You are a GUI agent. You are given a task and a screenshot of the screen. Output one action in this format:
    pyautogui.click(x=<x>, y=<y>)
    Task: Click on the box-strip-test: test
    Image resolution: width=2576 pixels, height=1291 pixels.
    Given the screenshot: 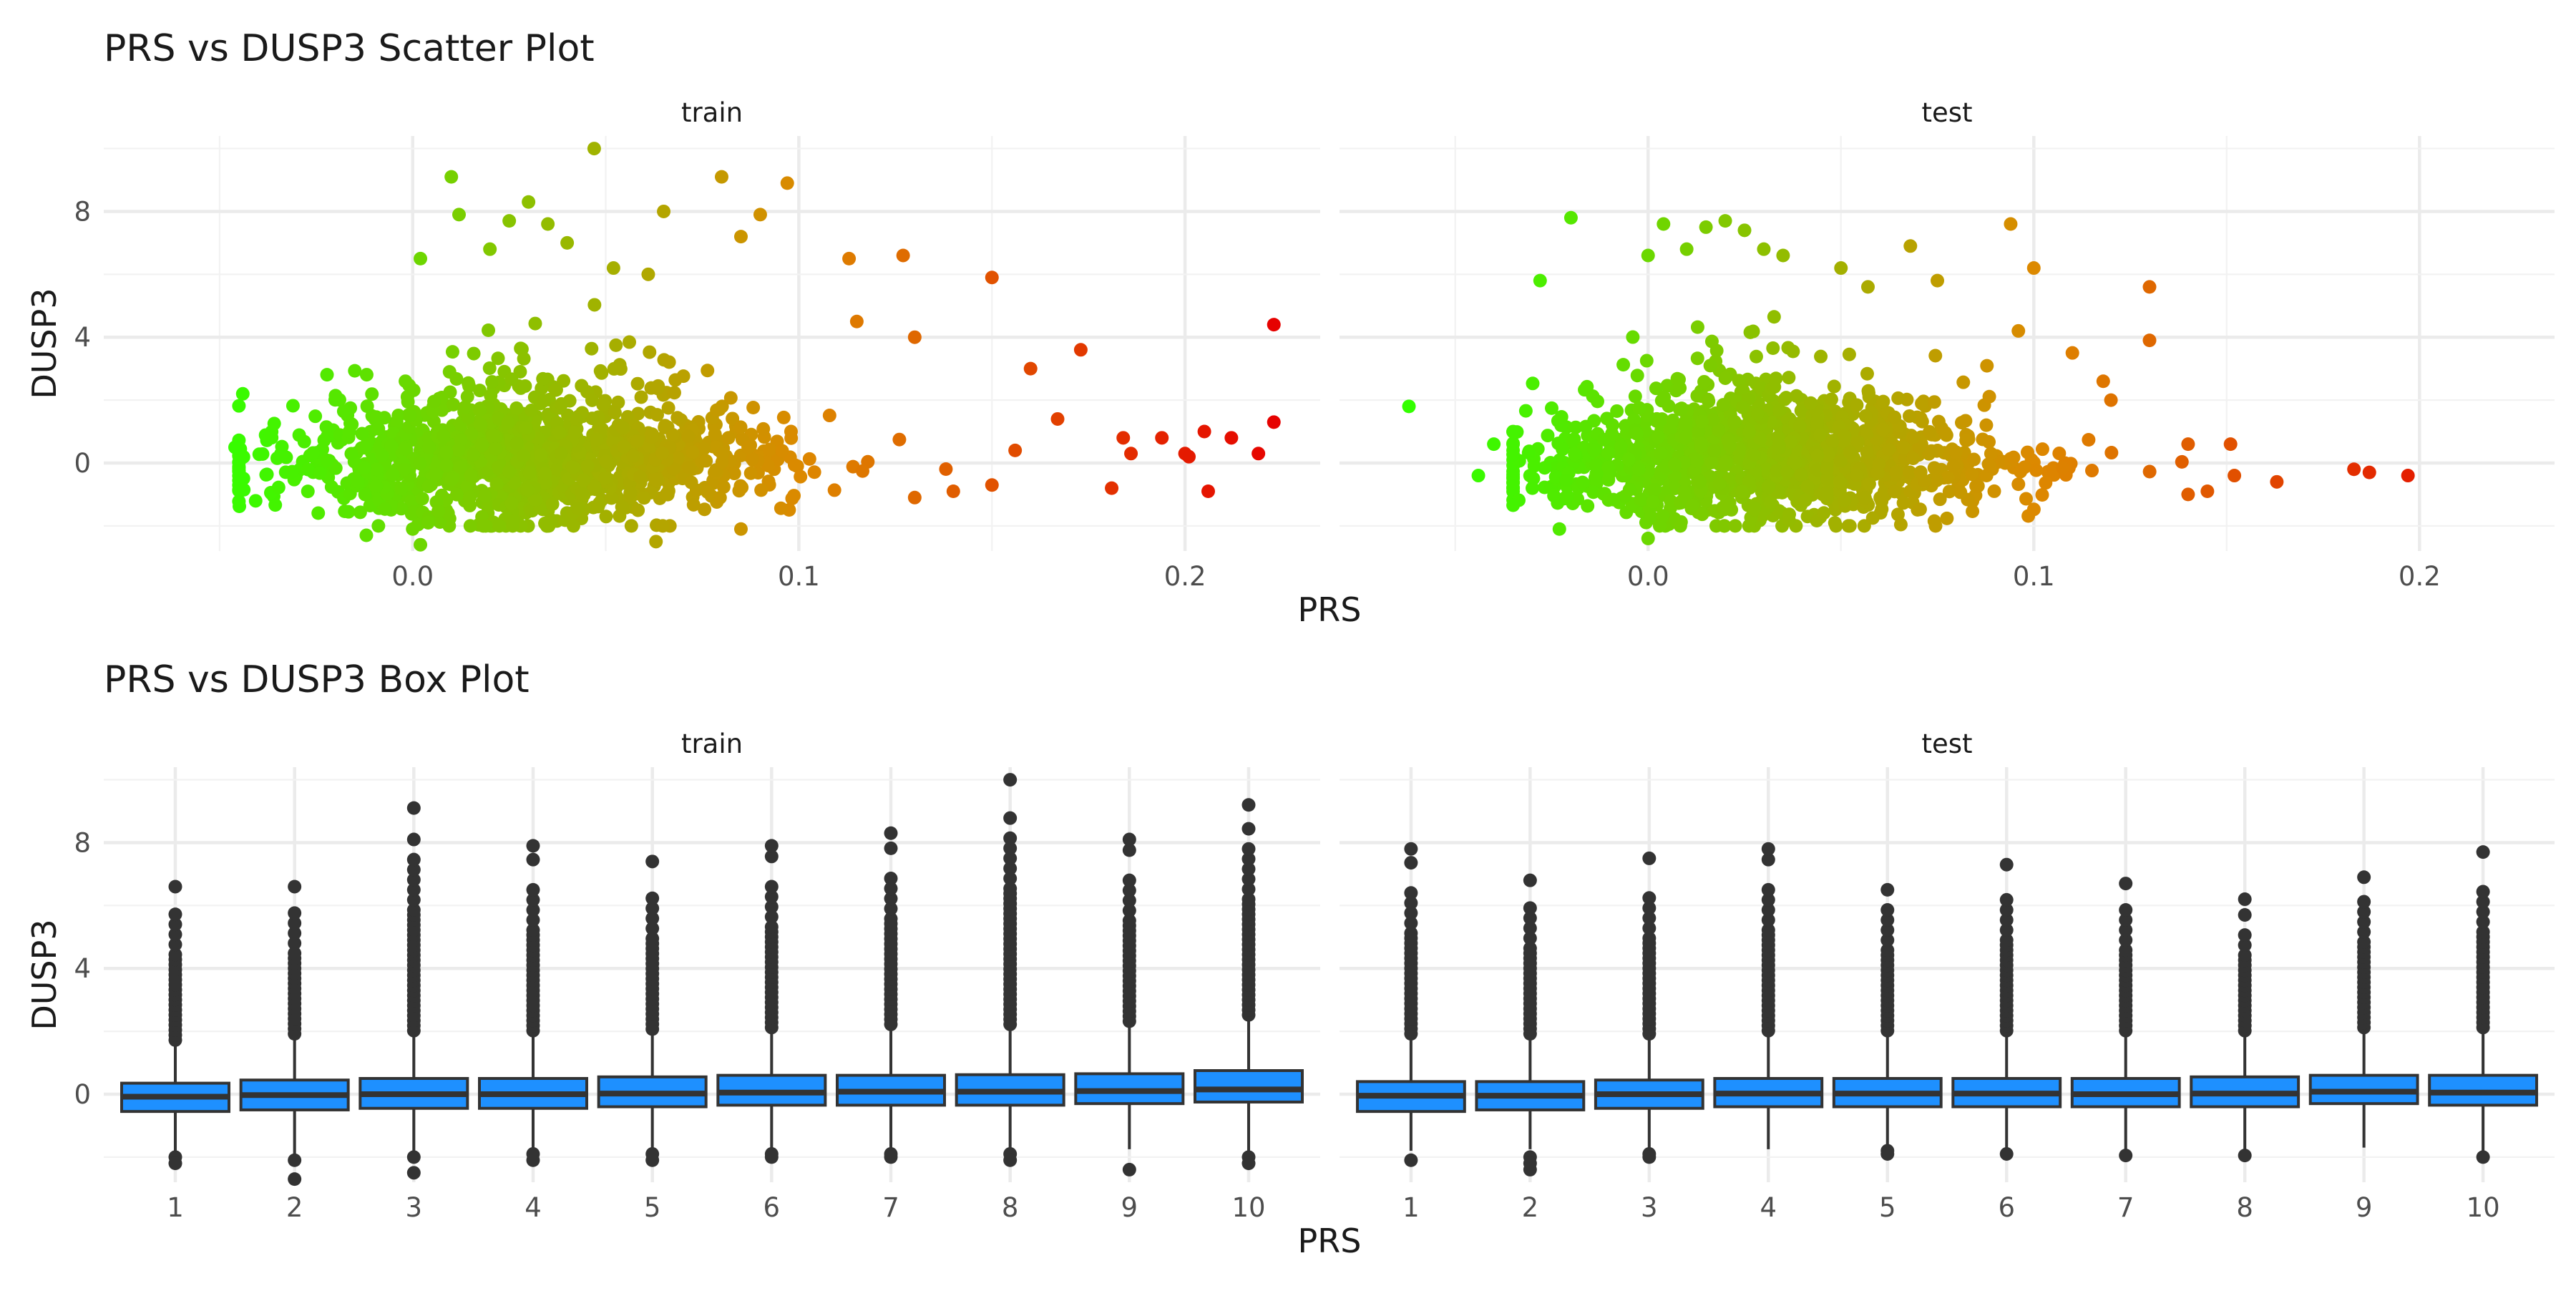 What is the action you would take?
    pyautogui.click(x=1946, y=744)
    